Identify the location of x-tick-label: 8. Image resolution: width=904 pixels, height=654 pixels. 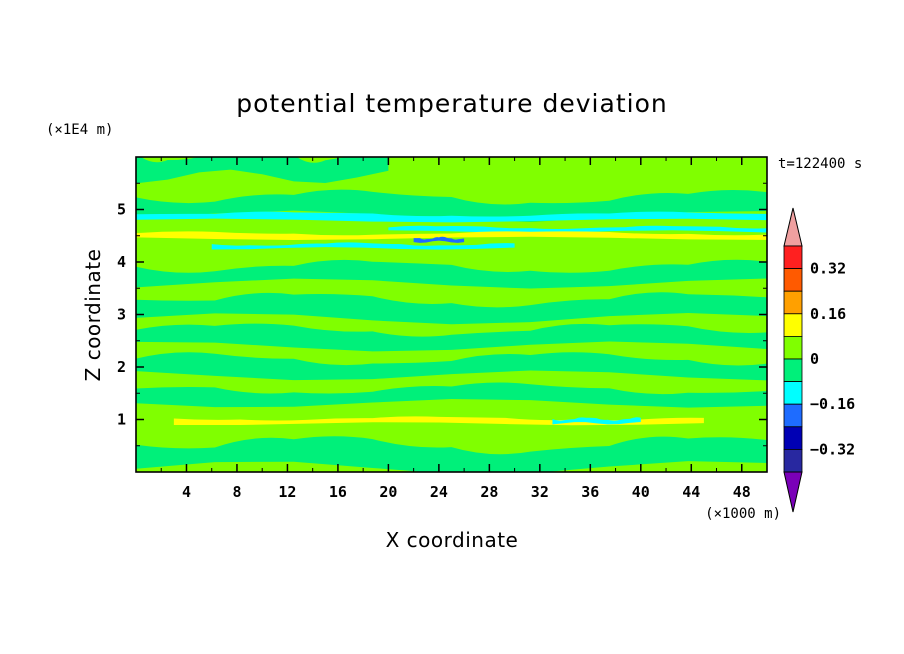
(236, 492).